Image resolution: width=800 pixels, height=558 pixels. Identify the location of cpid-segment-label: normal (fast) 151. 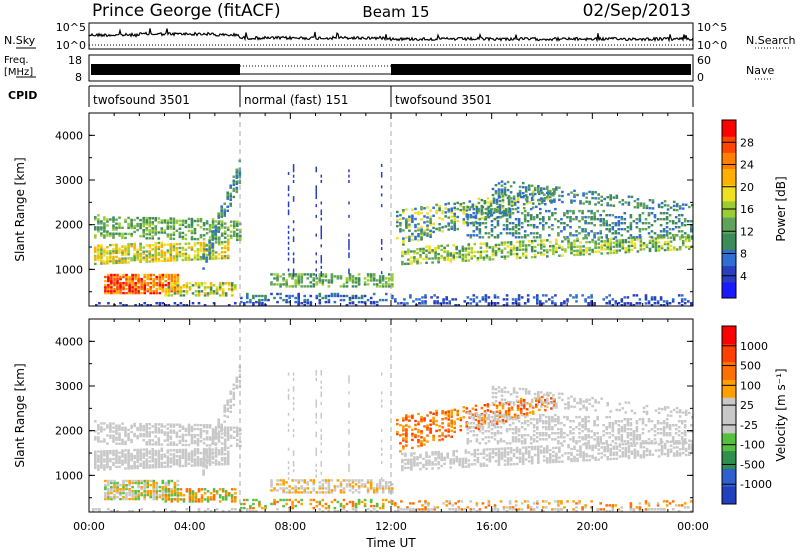
(296, 100).